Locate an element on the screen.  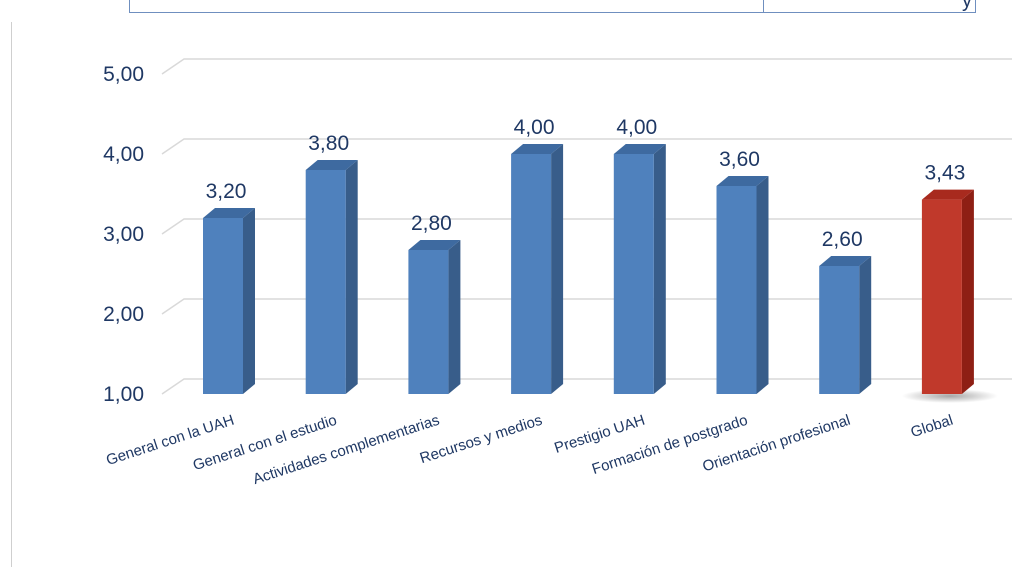
data-label: 2,60 is located at coordinates (842, 239).